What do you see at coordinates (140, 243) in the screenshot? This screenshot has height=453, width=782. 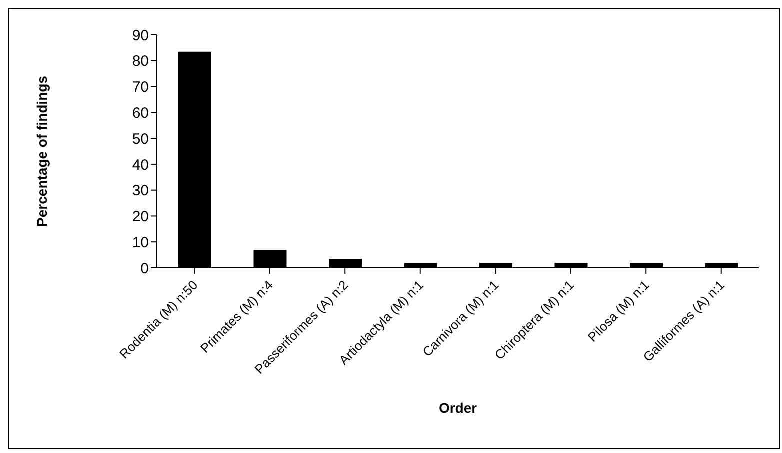 I see `y-tick-label: 10` at bounding box center [140, 243].